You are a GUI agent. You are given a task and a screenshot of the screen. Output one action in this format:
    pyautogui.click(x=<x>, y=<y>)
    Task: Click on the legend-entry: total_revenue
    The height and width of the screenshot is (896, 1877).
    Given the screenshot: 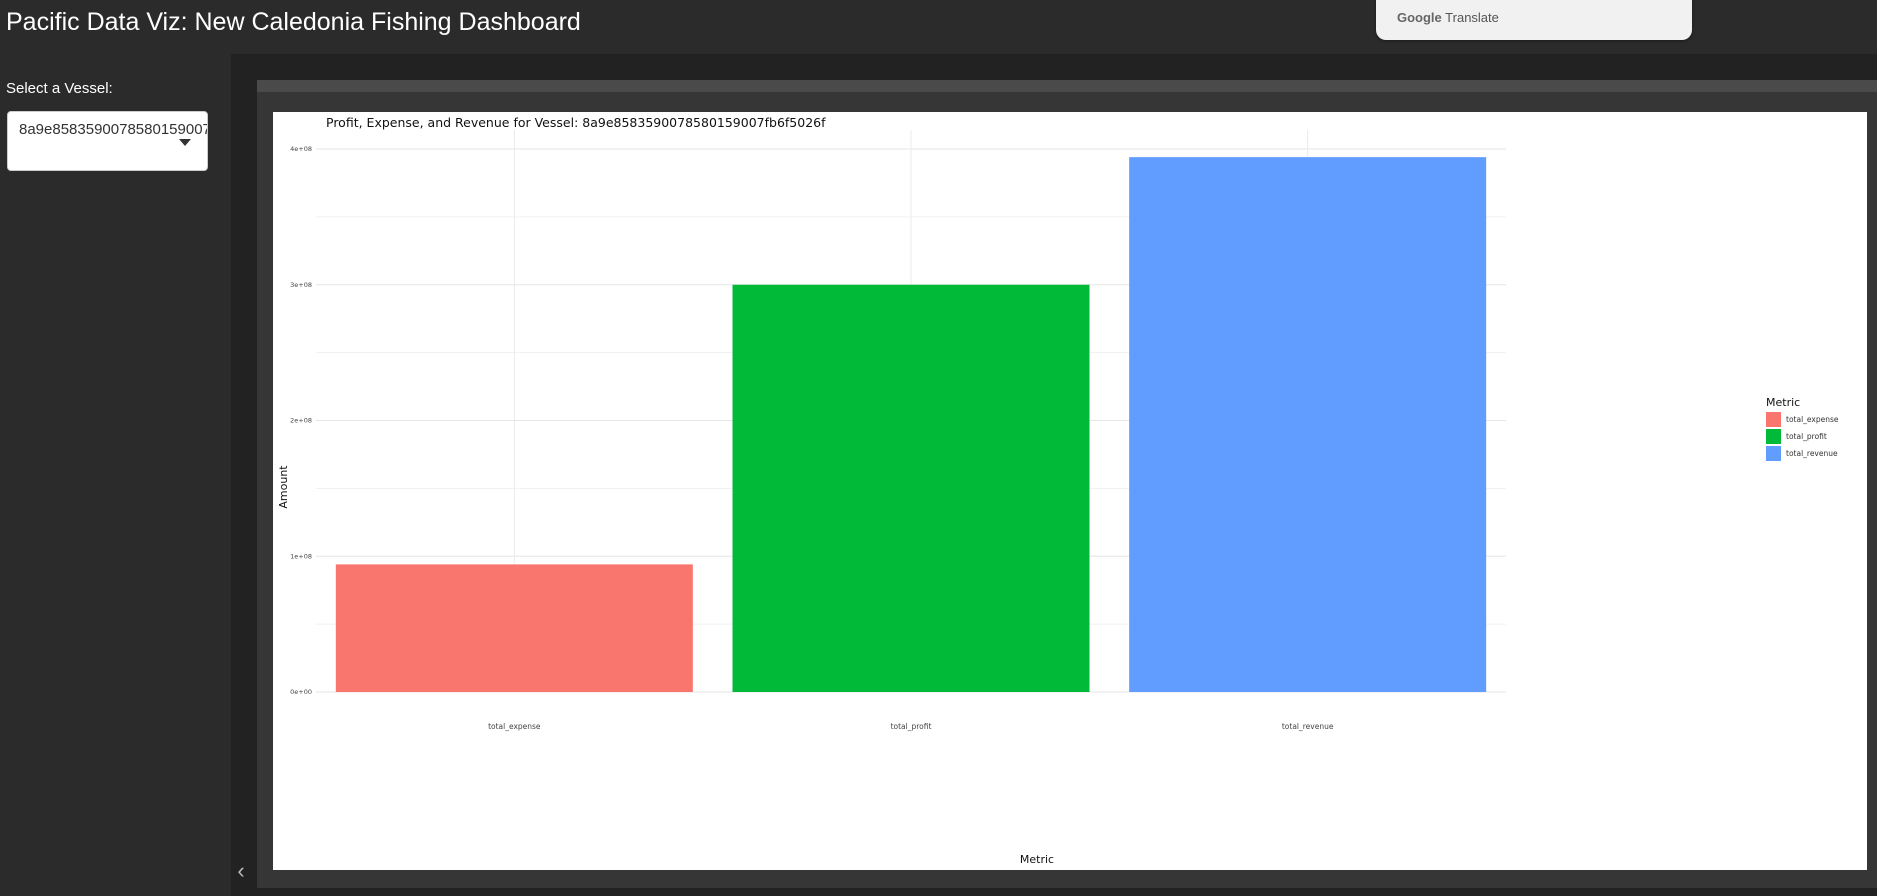 What is the action you would take?
    pyautogui.click(x=1812, y=453)
    